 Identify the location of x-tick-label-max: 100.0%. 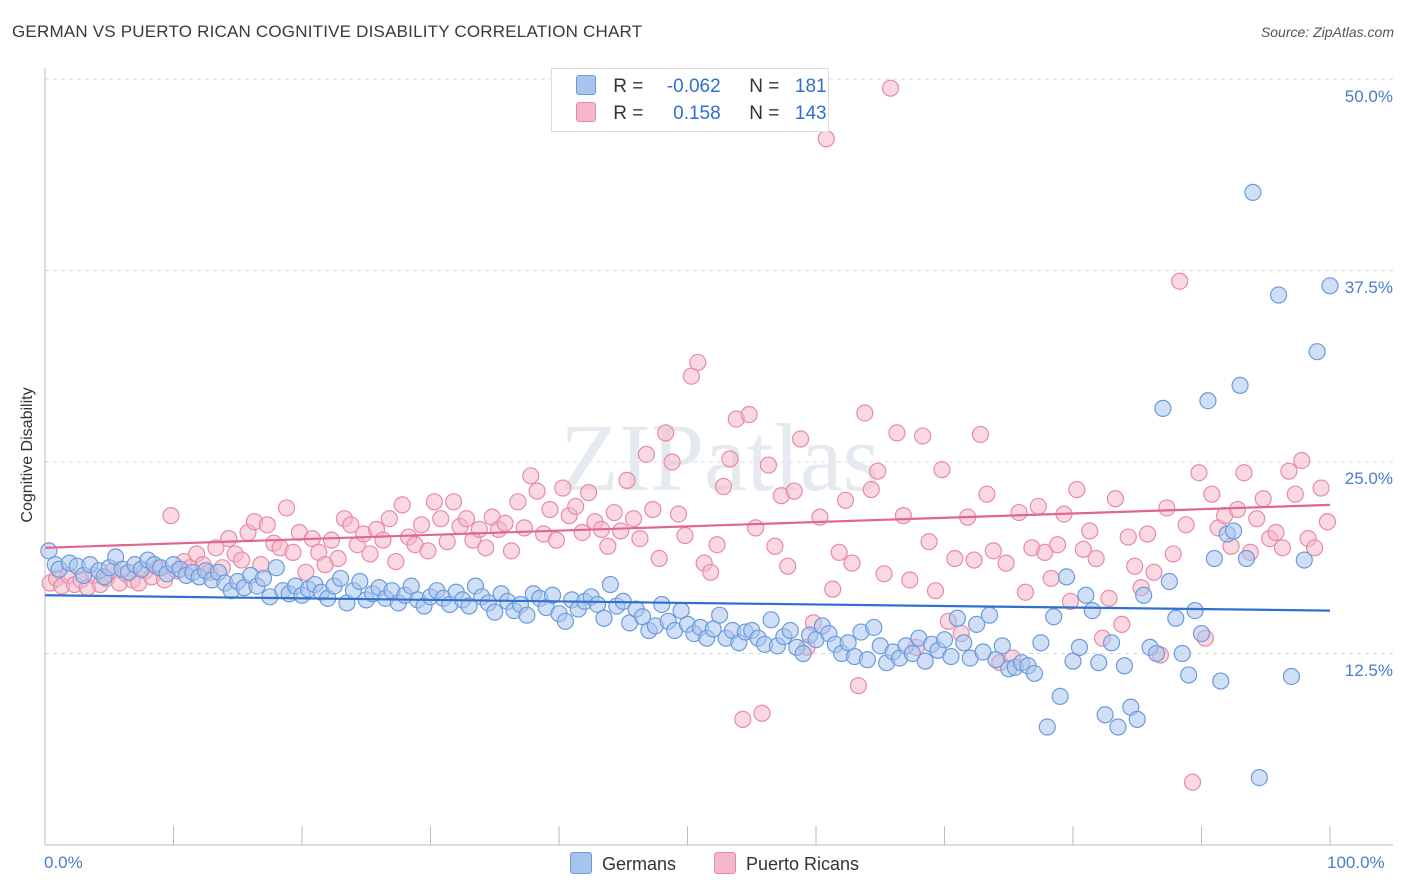
(1356, 862).